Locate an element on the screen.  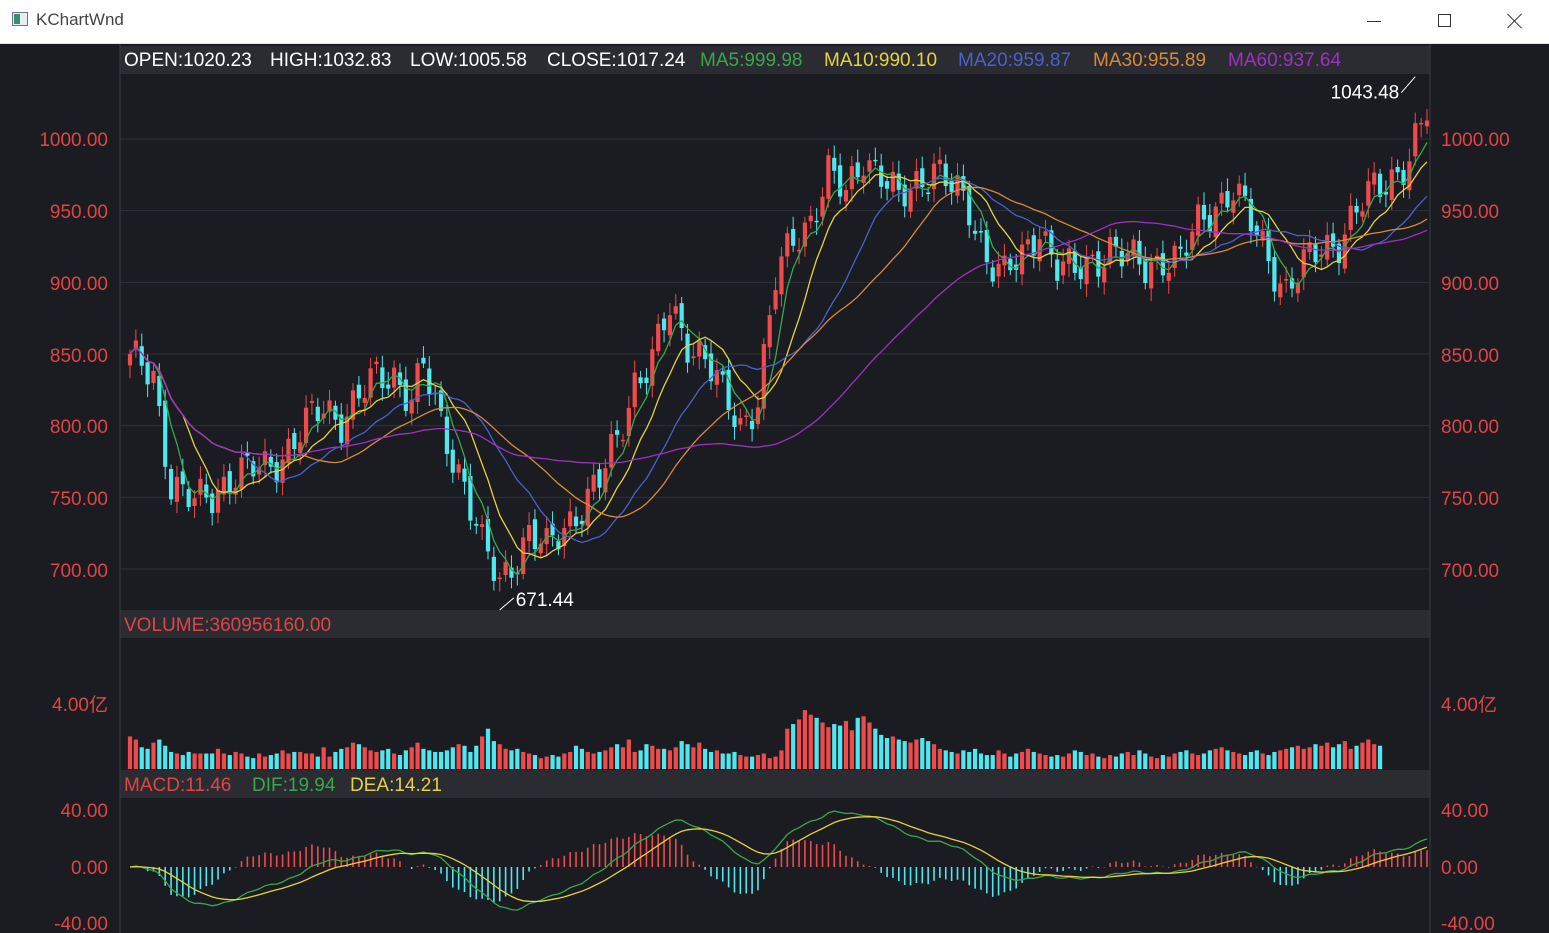
maximize-icon is located at coordinates (1444, 20).